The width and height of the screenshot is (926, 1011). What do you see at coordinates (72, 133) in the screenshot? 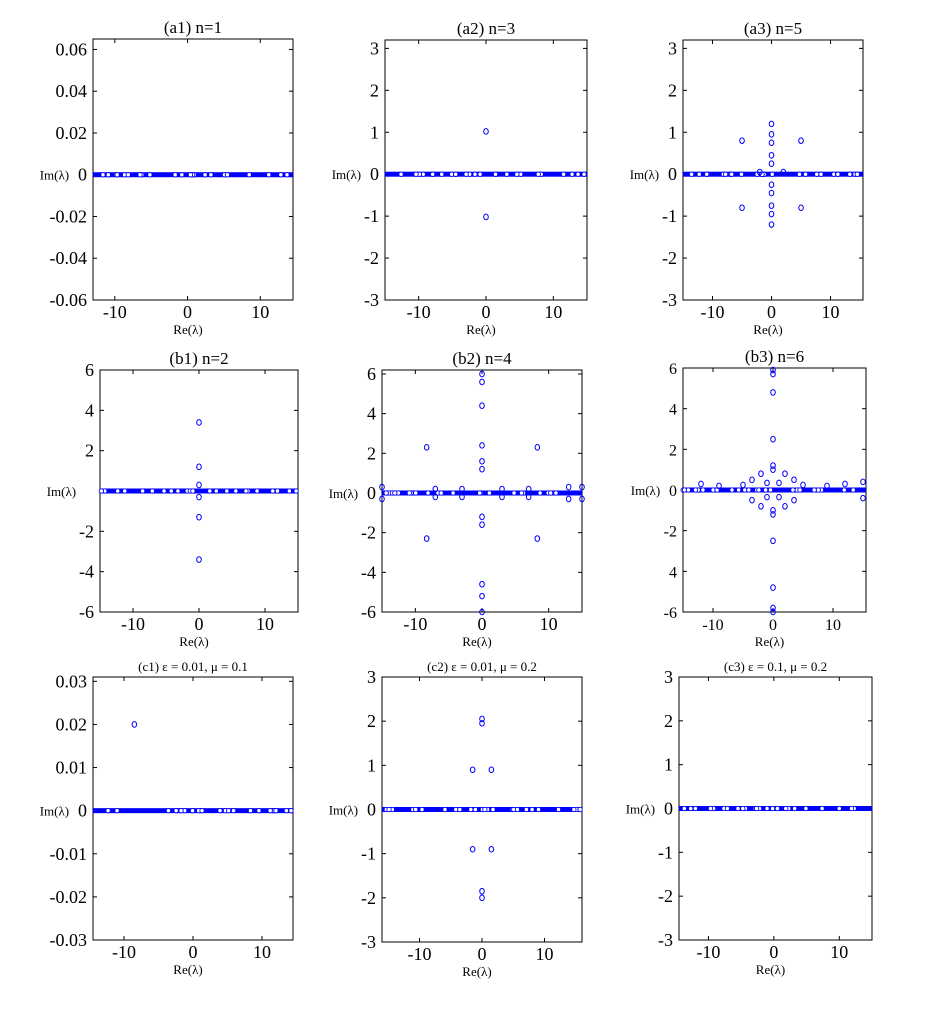
I see `y-tick-label: 0.02` at bounding box center [72, 133].